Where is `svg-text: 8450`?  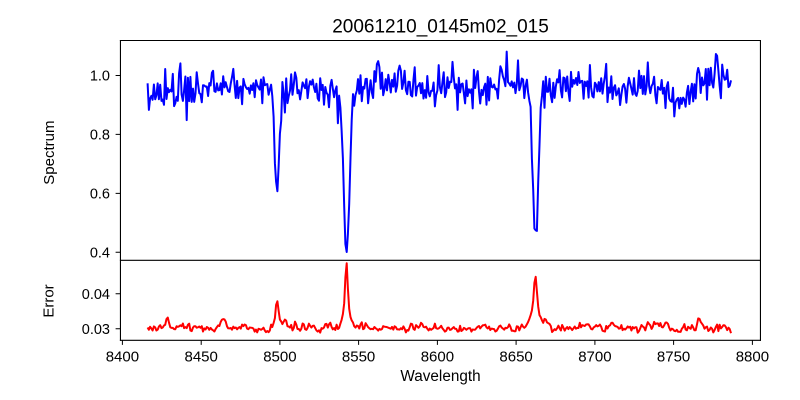
svg-text: 8450 is located at coordinates (201, 357).